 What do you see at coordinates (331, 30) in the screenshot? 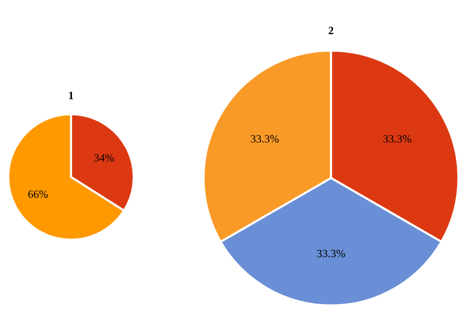
I see `chart-title: 2` at bounding box center [331, 30].